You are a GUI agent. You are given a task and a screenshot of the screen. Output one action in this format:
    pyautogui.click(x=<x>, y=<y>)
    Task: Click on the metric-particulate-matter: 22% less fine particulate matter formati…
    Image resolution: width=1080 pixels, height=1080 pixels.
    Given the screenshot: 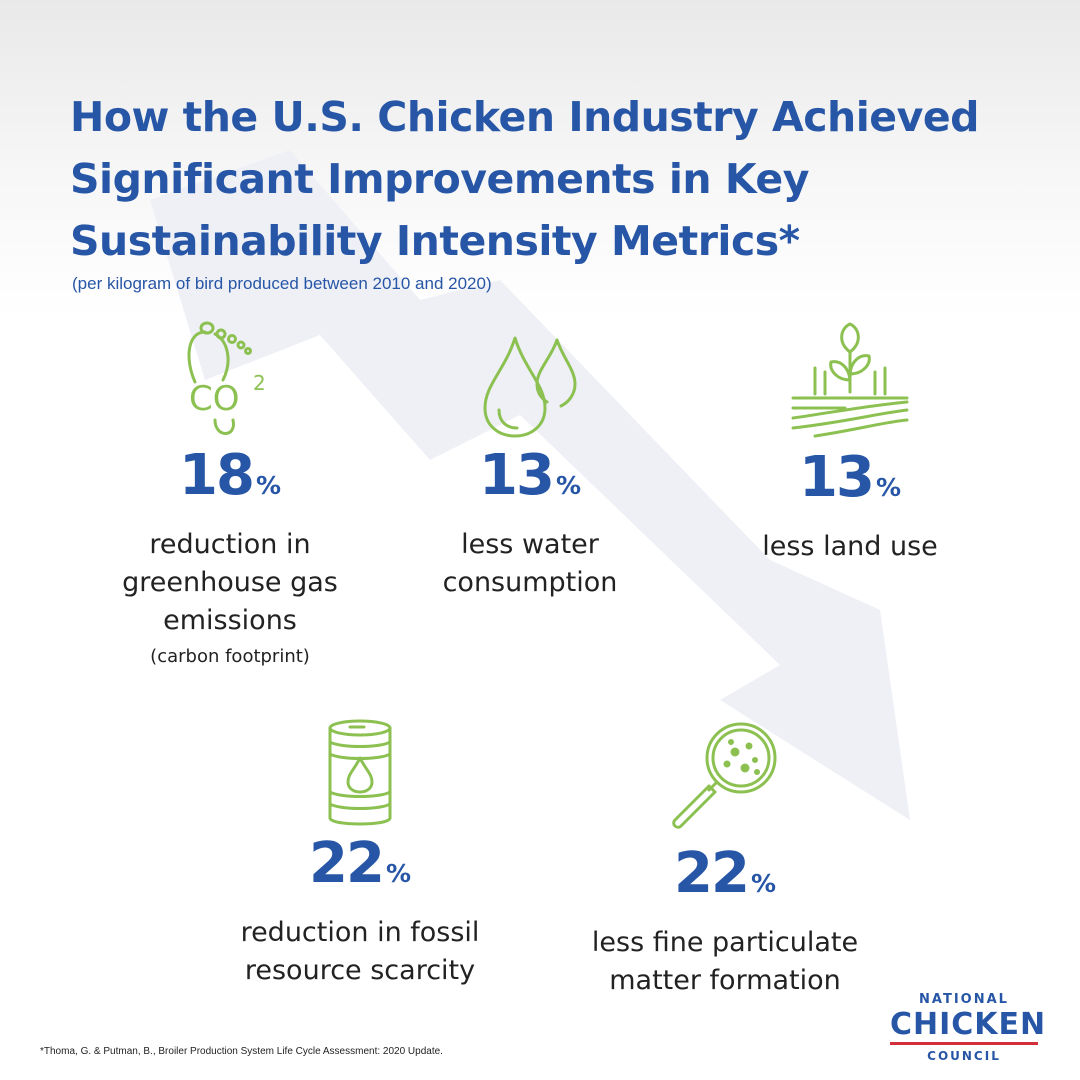 What is the action you would take?
    pyautogui.click(x=725, y=859)
    